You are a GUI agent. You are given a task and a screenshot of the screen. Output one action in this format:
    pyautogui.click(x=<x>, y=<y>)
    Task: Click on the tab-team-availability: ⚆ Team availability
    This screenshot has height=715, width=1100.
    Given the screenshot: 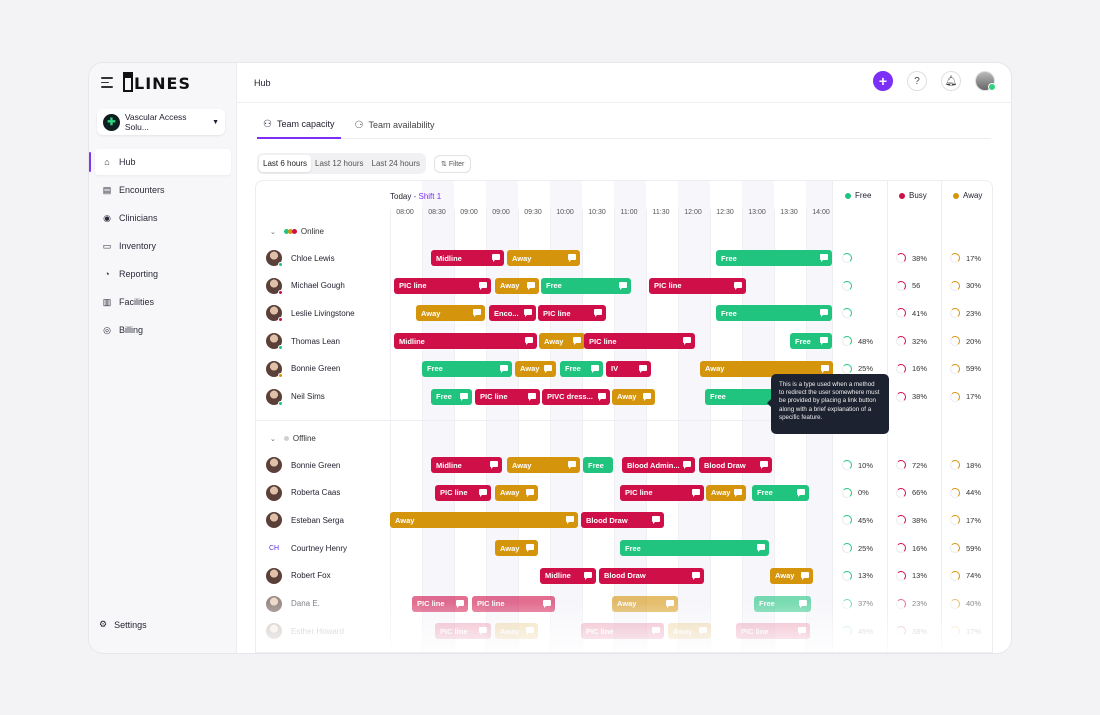 What is the action you would take?
    pyautogui.click(x=395, y=125)
    